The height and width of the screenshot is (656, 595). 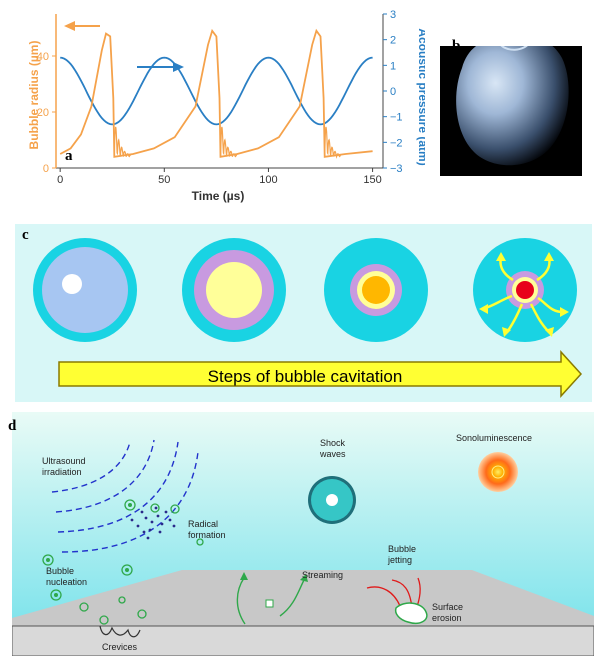 I want to click on y-right-tick-label: −2, so click(x=396, y=143).